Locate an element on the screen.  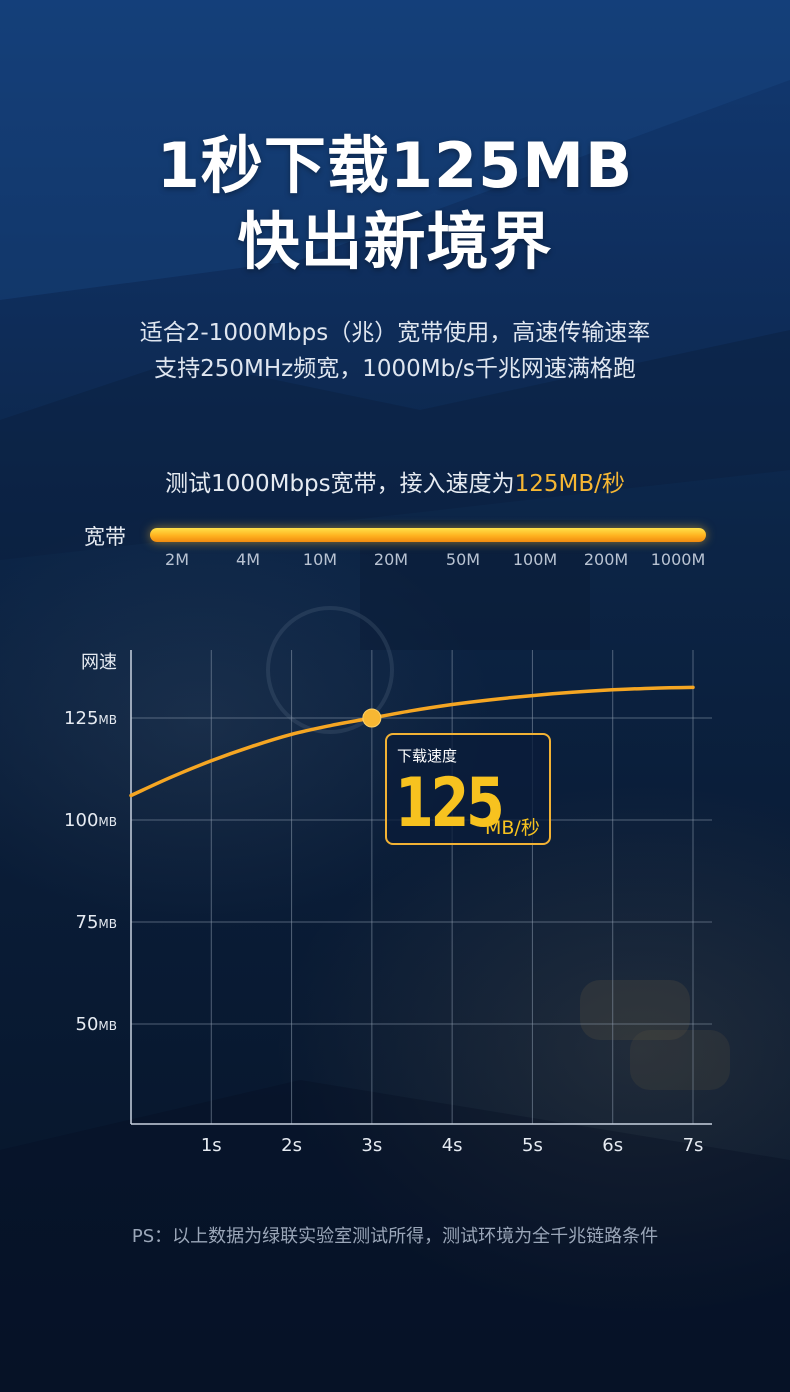
x-tick-label: 6s is located at coordinates (612, 1145).